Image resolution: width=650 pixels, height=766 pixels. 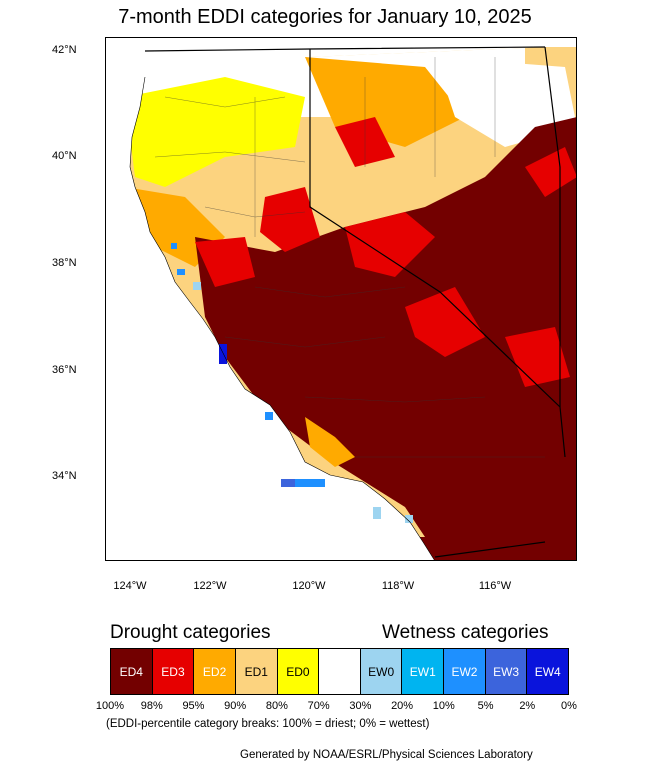 What do you see at coordinates (398, 586) in the screenshot?
I see `lon-label: 118°W` at bounding box center [398, 586].